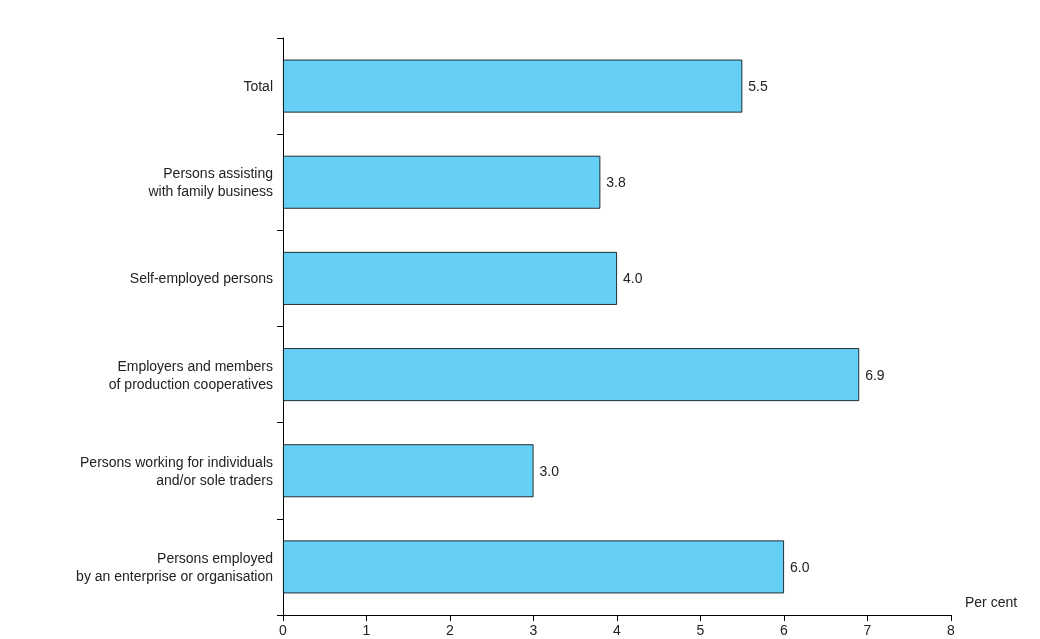  What do you see at coordinates (700, 630) in the screenshot?
I see `x-tick-label: 5` at bounding box center [700, 630].